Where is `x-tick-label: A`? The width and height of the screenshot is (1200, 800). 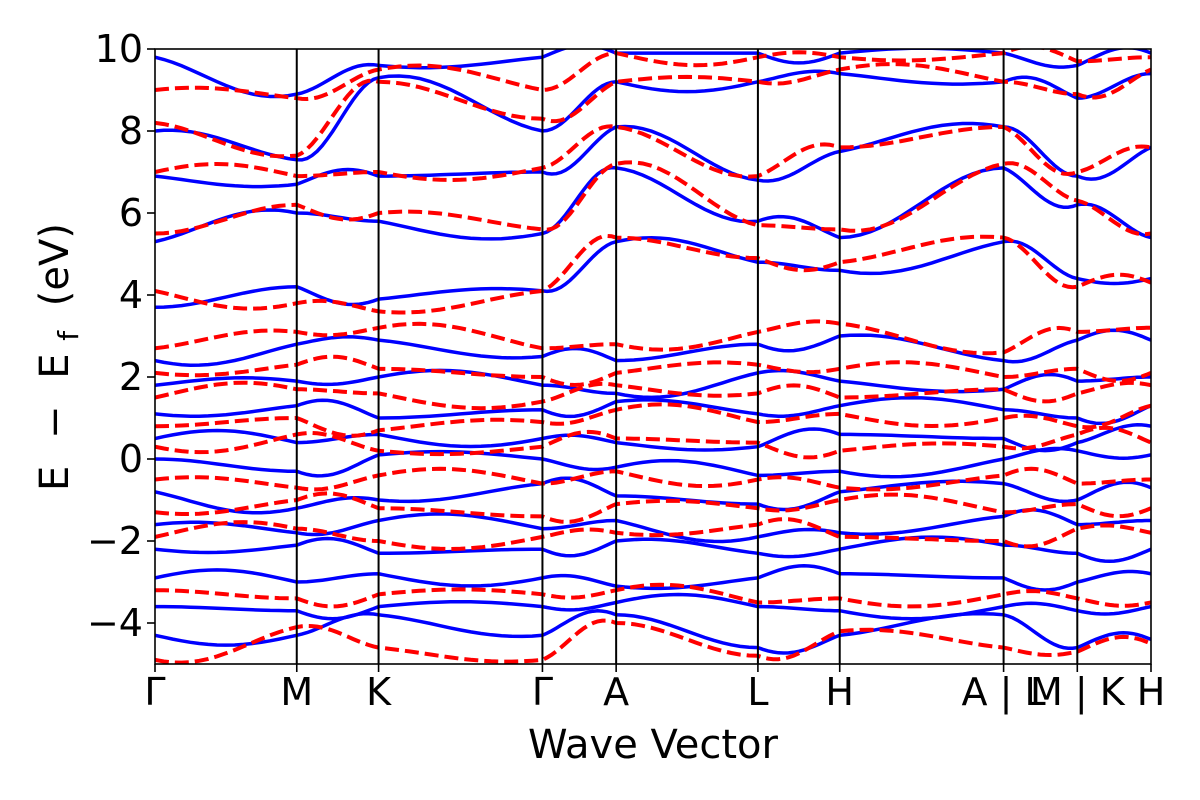 x-tick-label: A is located at coordinates (616, 692).